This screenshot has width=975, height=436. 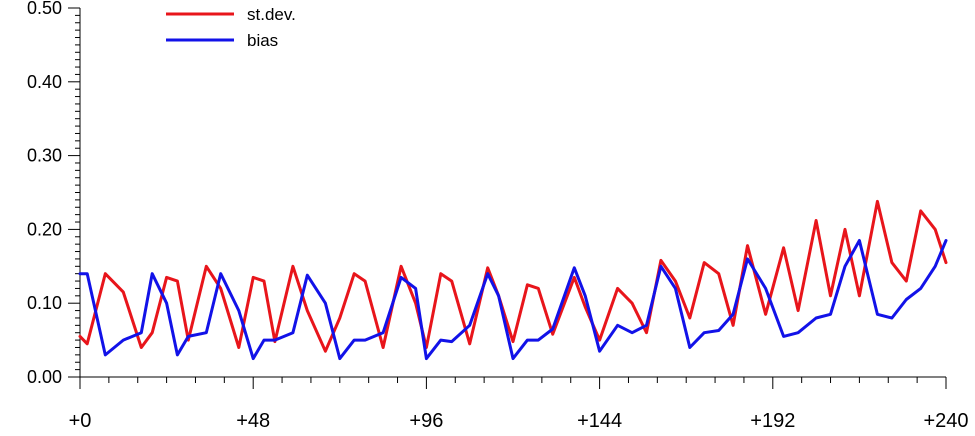 I want to click on y-tick-label: 0.00, so click(x=44, y=377).